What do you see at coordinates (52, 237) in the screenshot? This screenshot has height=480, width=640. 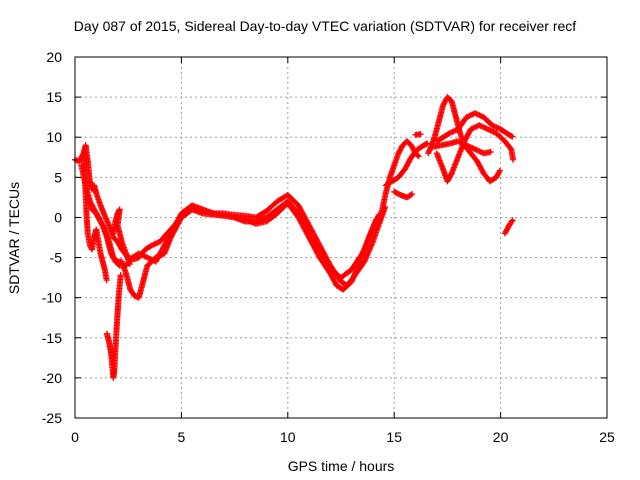 I see `y-tick-labels: 20 15 10 5 0 -5 -10 -15 -20 -25` at bounding box center [52, 237].